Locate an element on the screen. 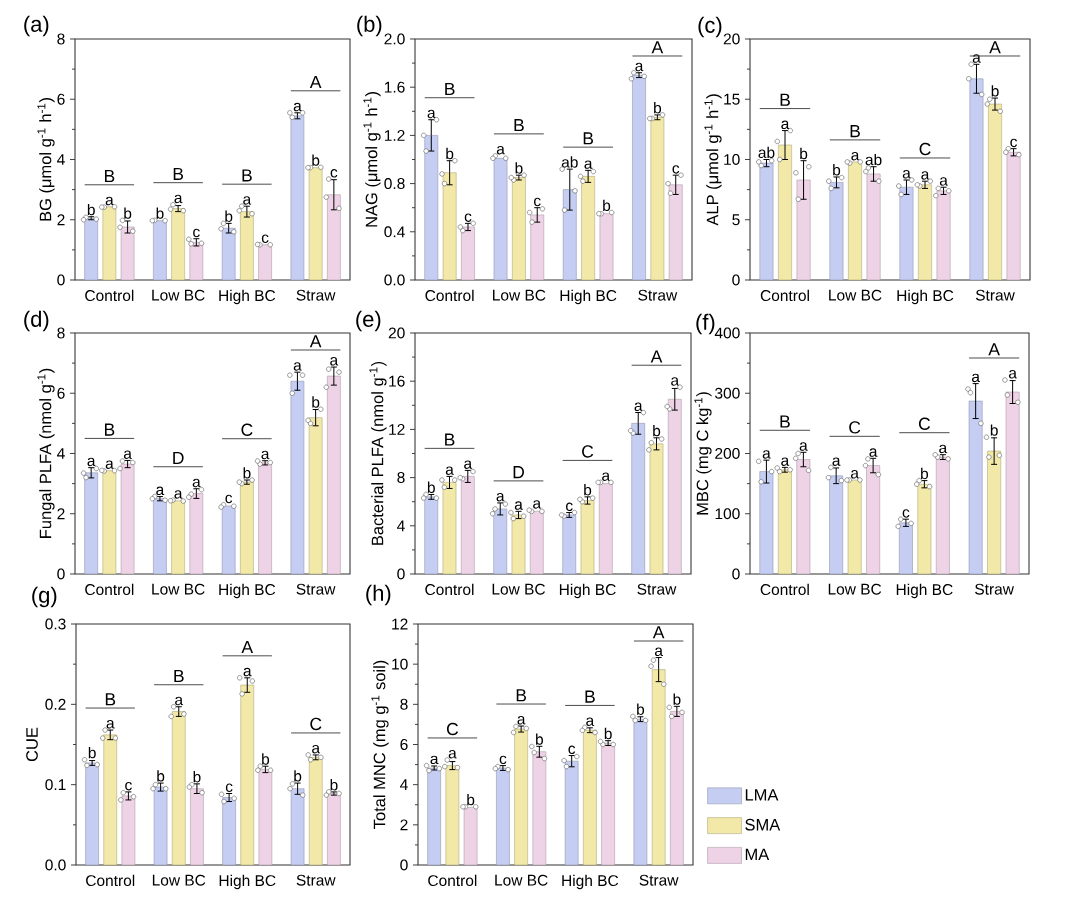 The width and height of the screenshot is (1080, 922). legend-label: MA is located at coordinates (757, 854).